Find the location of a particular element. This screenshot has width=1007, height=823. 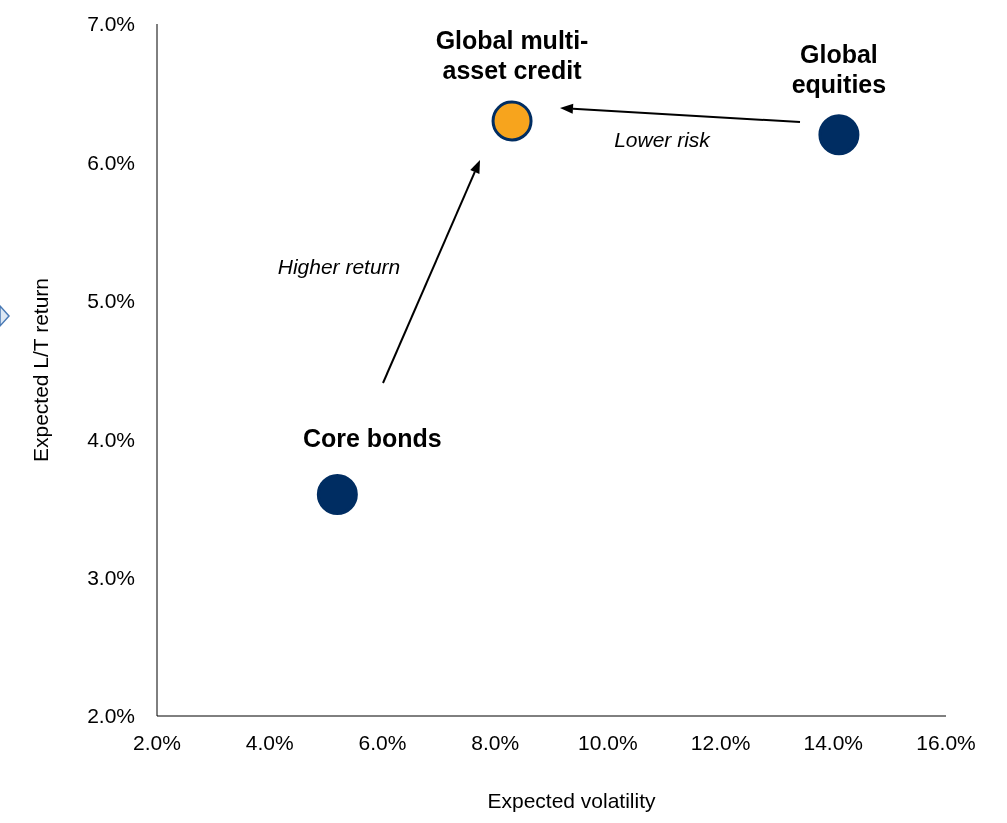

annotation: Global equities is located at coordinates (839, 68).